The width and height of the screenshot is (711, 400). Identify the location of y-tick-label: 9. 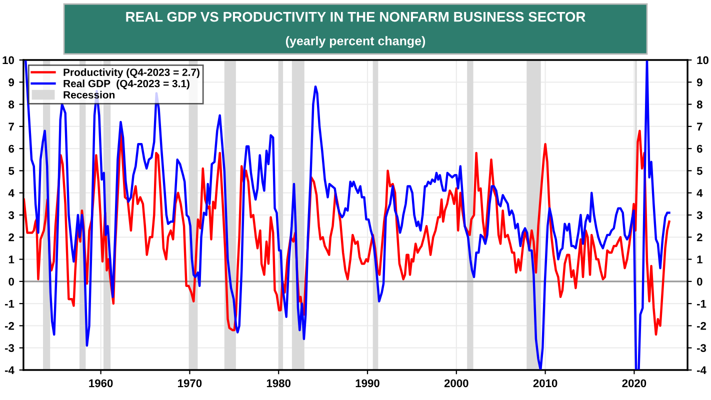
(11, 82).